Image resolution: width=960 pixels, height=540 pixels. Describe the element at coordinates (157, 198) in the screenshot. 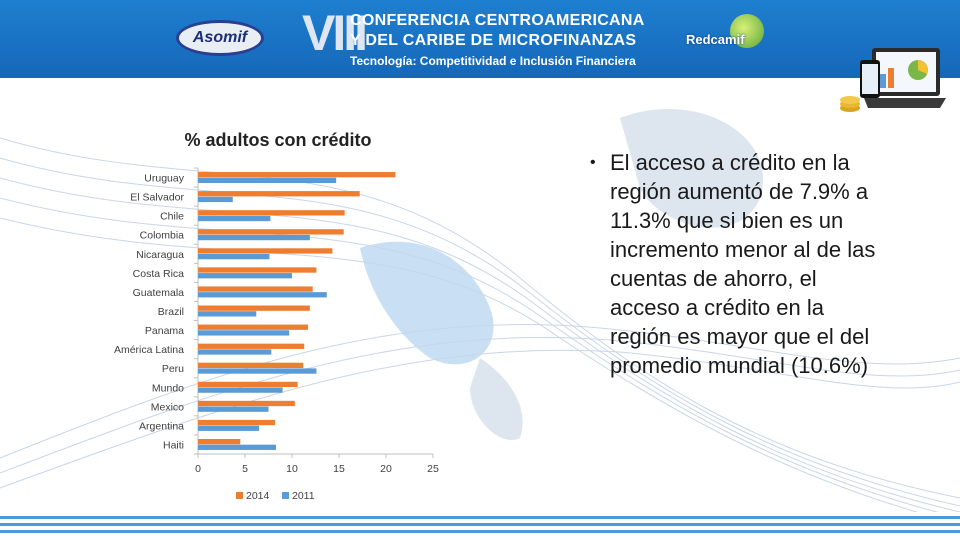

I see `category-label: El Salvador` at that location.